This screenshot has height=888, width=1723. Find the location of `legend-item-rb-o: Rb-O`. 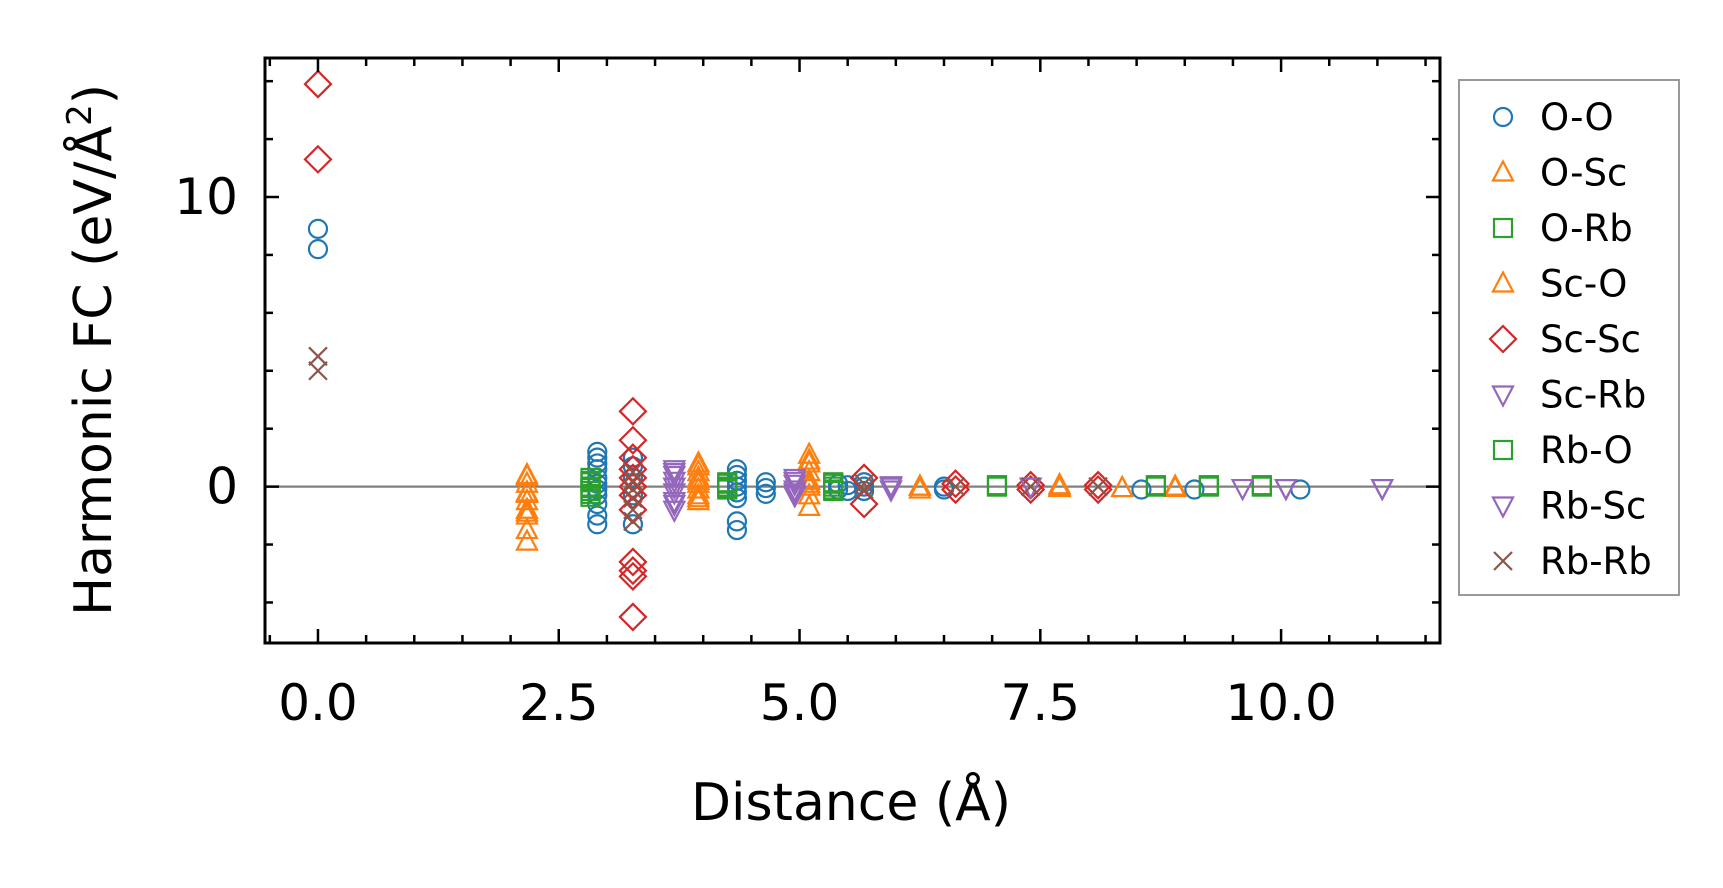

legend-item-rb-o: Rb-O is located at coordinates (1562, 450).